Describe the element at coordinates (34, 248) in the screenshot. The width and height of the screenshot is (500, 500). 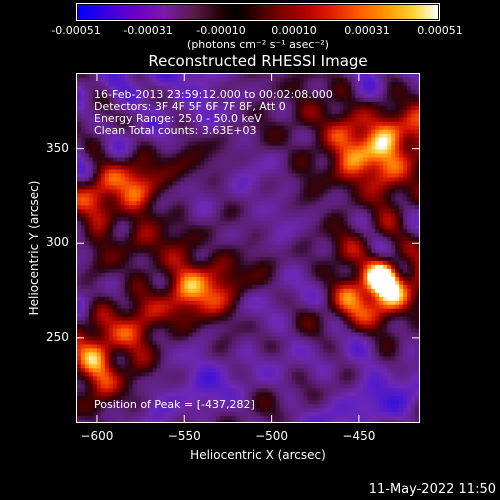
I see `y-axis-label: Heliocentric Y (arcsec)` at that location.